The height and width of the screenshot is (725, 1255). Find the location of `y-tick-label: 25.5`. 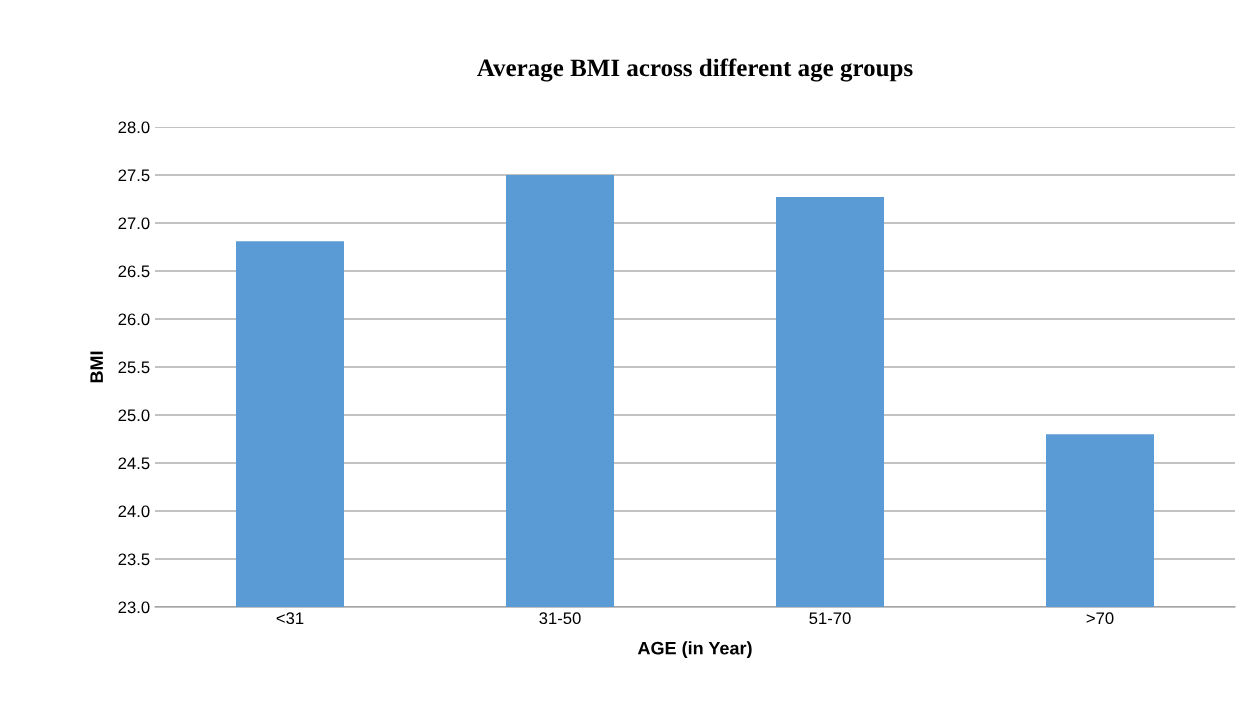

y-tick-label: 25.5 is located at coordinates (134, 367).